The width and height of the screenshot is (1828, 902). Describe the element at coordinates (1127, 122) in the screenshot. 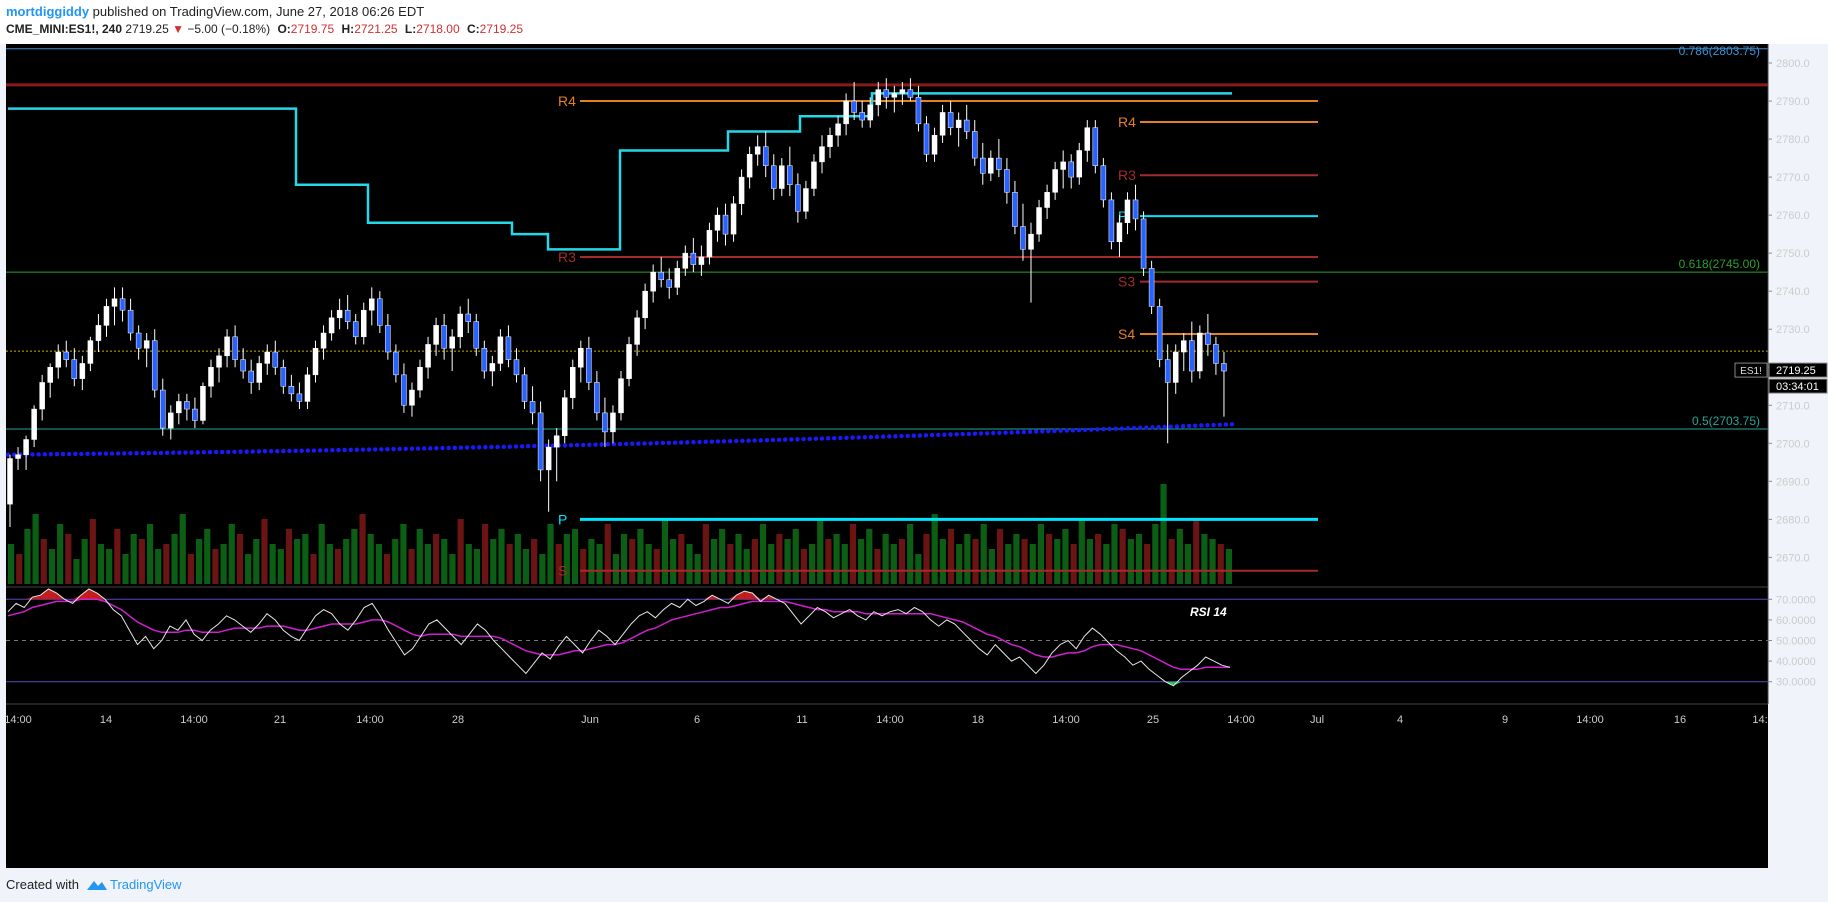

I see `pivot-label: R4` at that location.